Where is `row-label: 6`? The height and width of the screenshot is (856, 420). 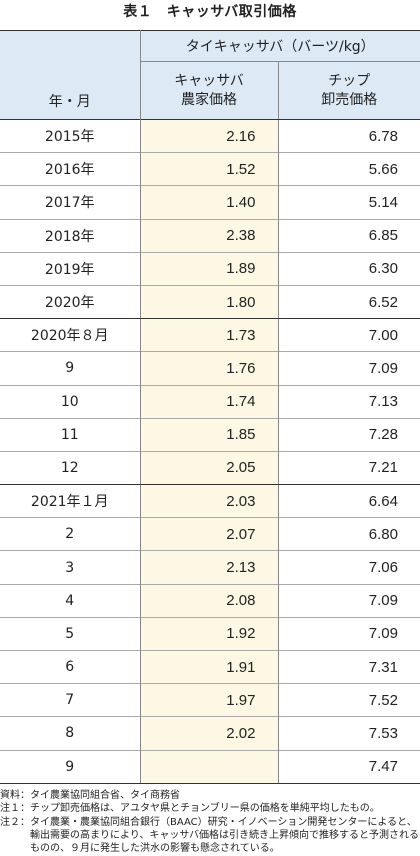
row-label: 6 is located at coordinates (70, 667).